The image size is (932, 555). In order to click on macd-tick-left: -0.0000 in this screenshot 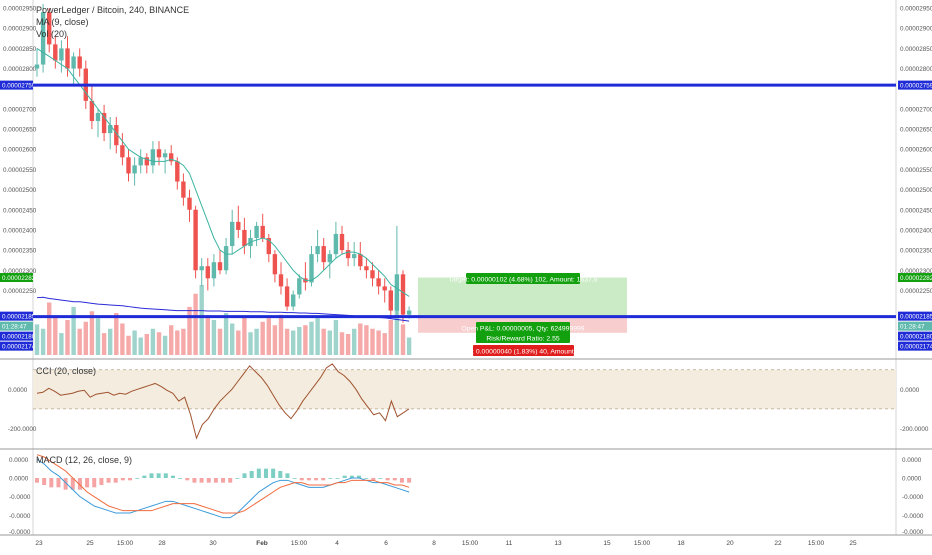, I will do `click(20, 532)`.